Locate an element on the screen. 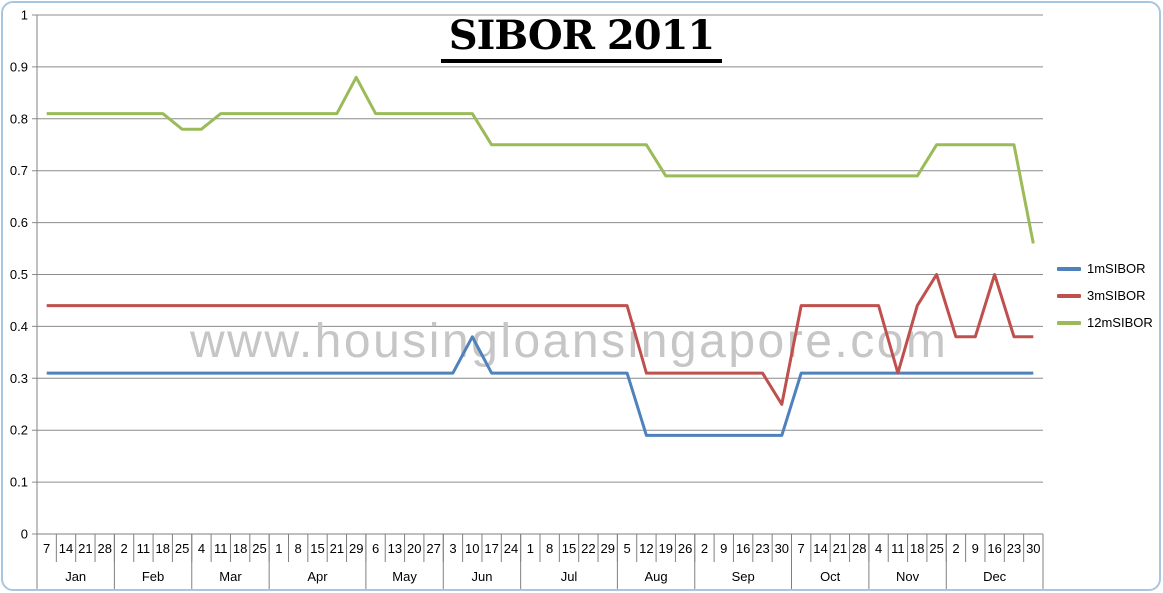 Image resolution: width=1163 pixels, height=593 pixels. legend-item-12mSIBOR: 12mSIBOR is located at coordinates (1105, 322).